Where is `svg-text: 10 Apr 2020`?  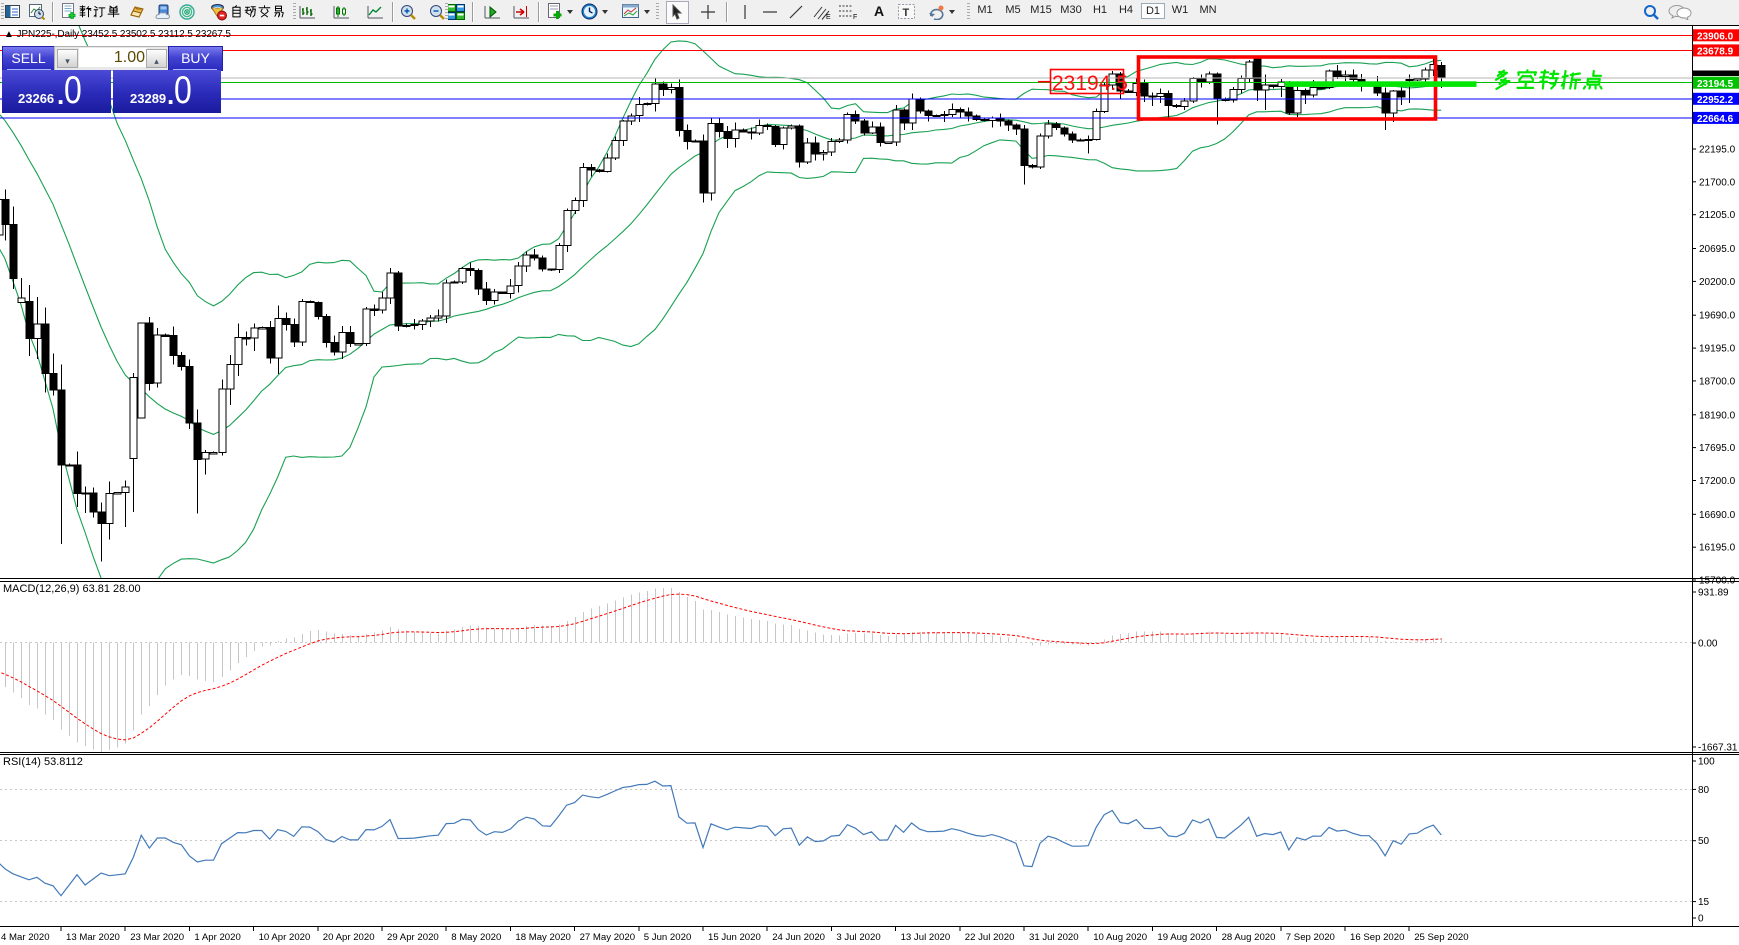 svg-text: 10 Apr 2020 is located at coordinates (285, 937).